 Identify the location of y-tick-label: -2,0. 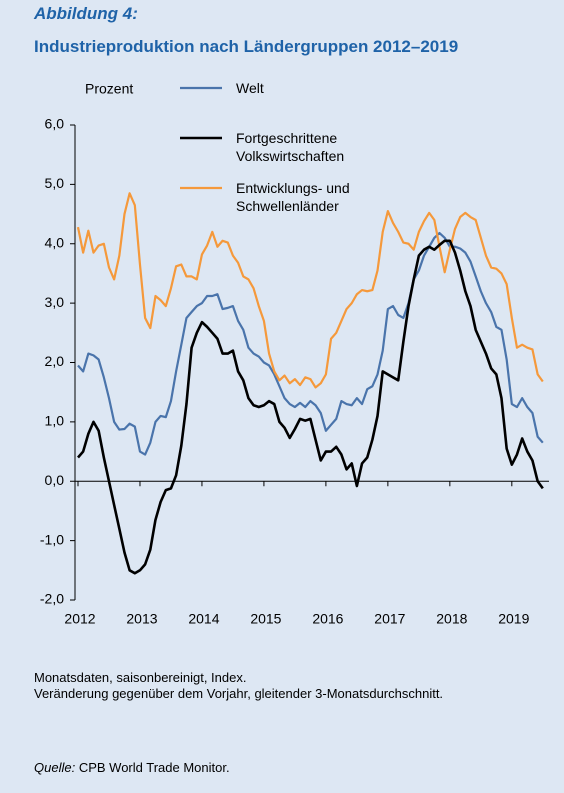
(52, 599).